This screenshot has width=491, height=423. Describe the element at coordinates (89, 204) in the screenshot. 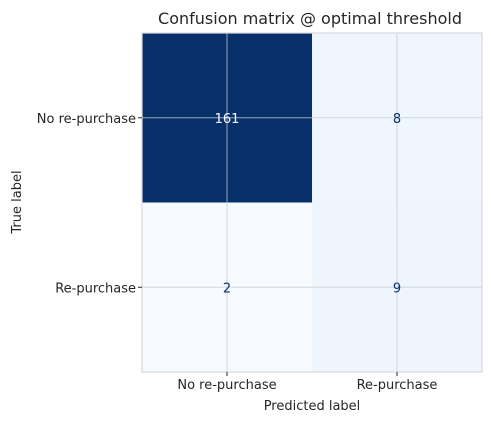

I see `y-tick-labels: No re-purchase Re-purchase` at that location.